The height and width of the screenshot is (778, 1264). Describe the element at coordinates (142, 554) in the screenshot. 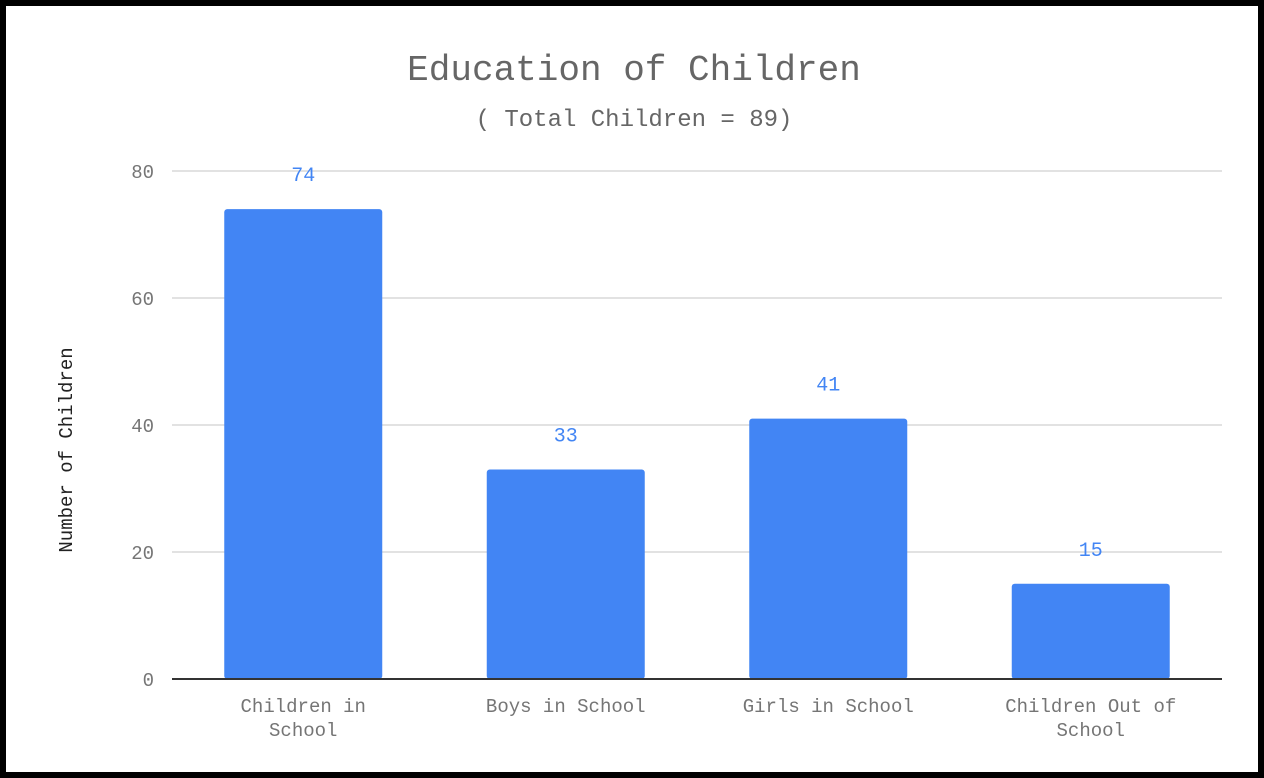

I see `y-tick-label: 20` at that location.